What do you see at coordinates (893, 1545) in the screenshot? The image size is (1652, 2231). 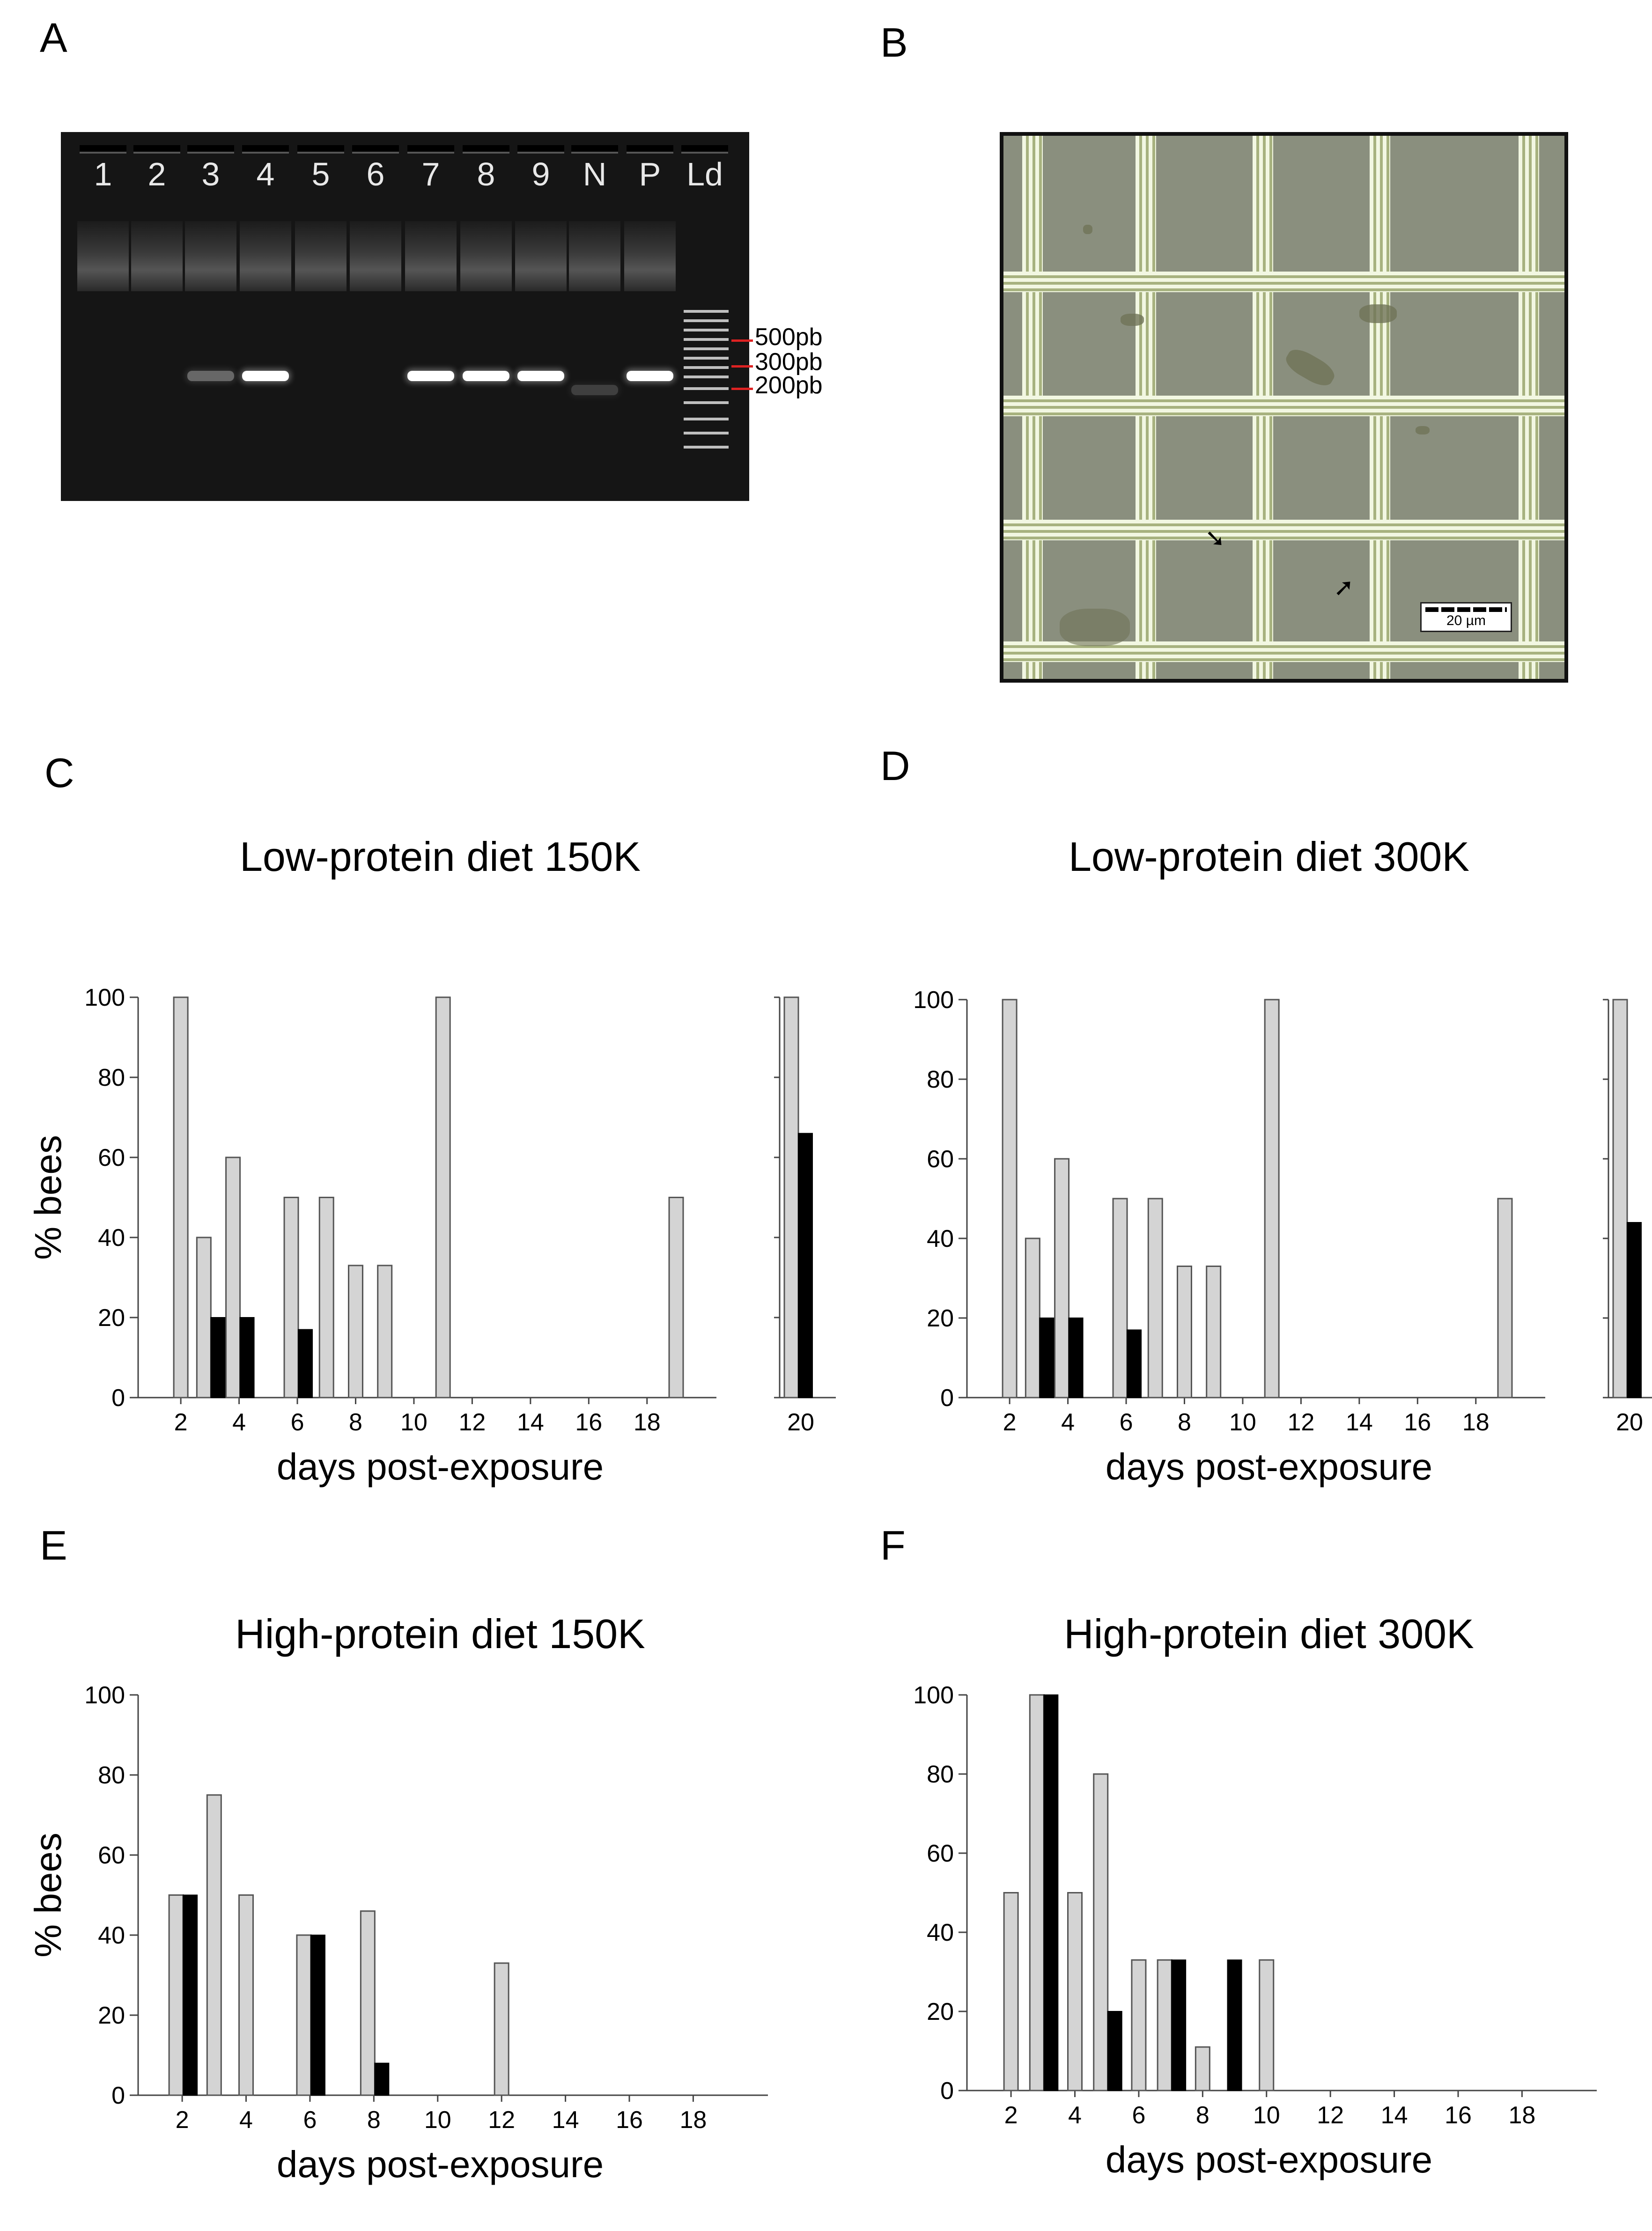 I see `panel-label-f: F` at bounding box center [893, 1545].